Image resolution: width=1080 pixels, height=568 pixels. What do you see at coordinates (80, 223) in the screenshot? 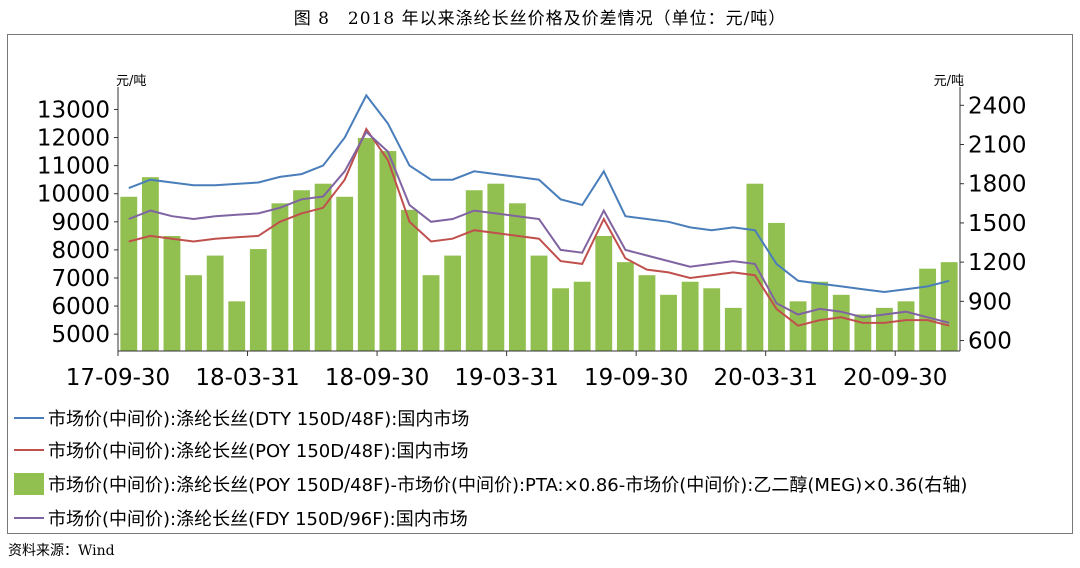
I see `left-tick-label: 9000` at bounding box center [80, 223].